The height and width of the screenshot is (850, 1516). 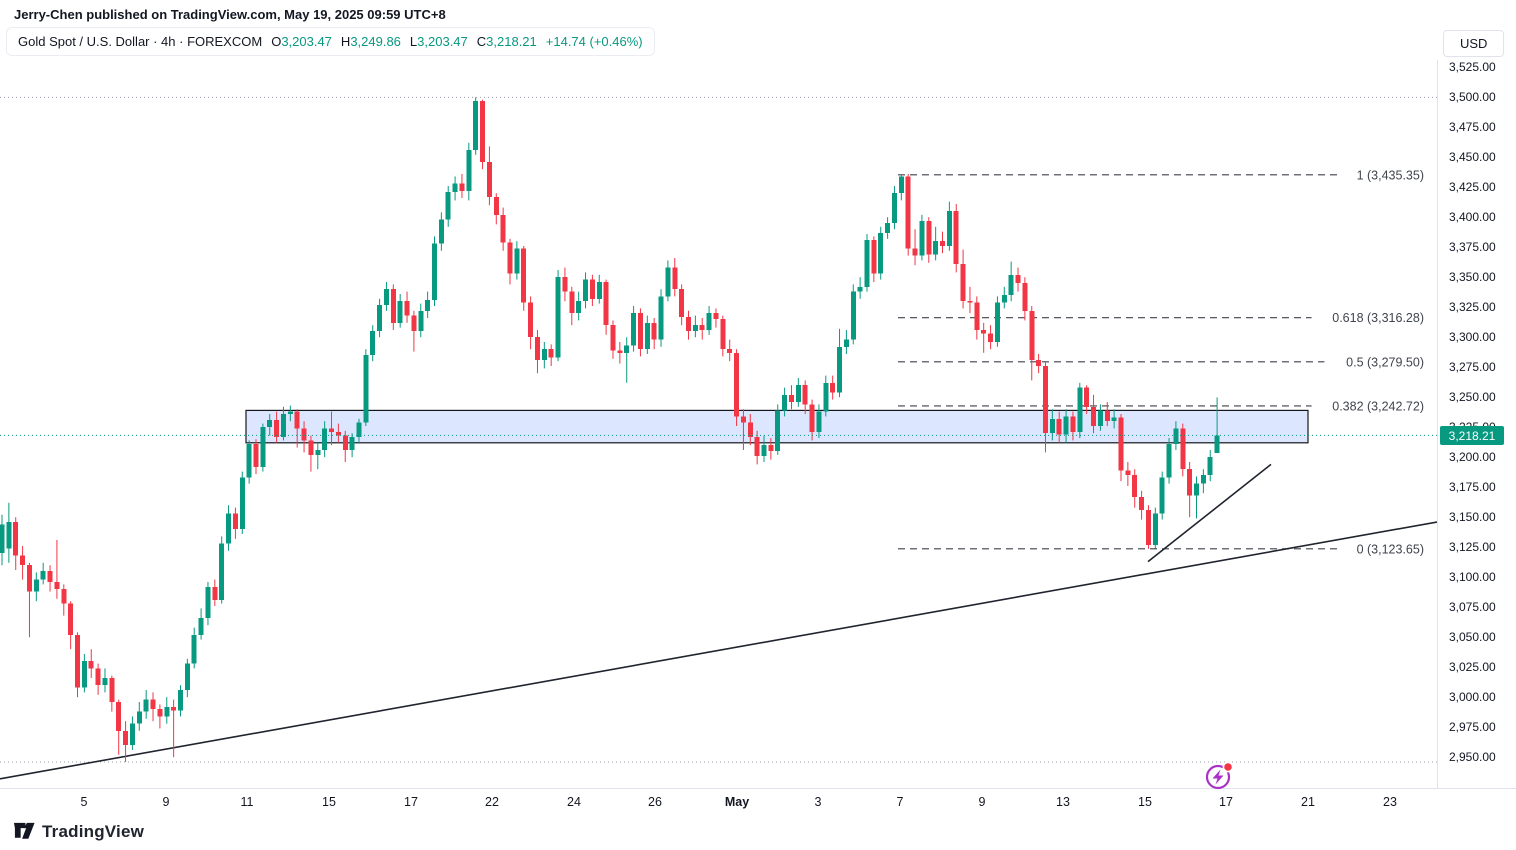 What do you see at coordinates (78, 831) in the screenshot?
I see `tradingview-logo: TradingView` at bounding box center [78, 831].